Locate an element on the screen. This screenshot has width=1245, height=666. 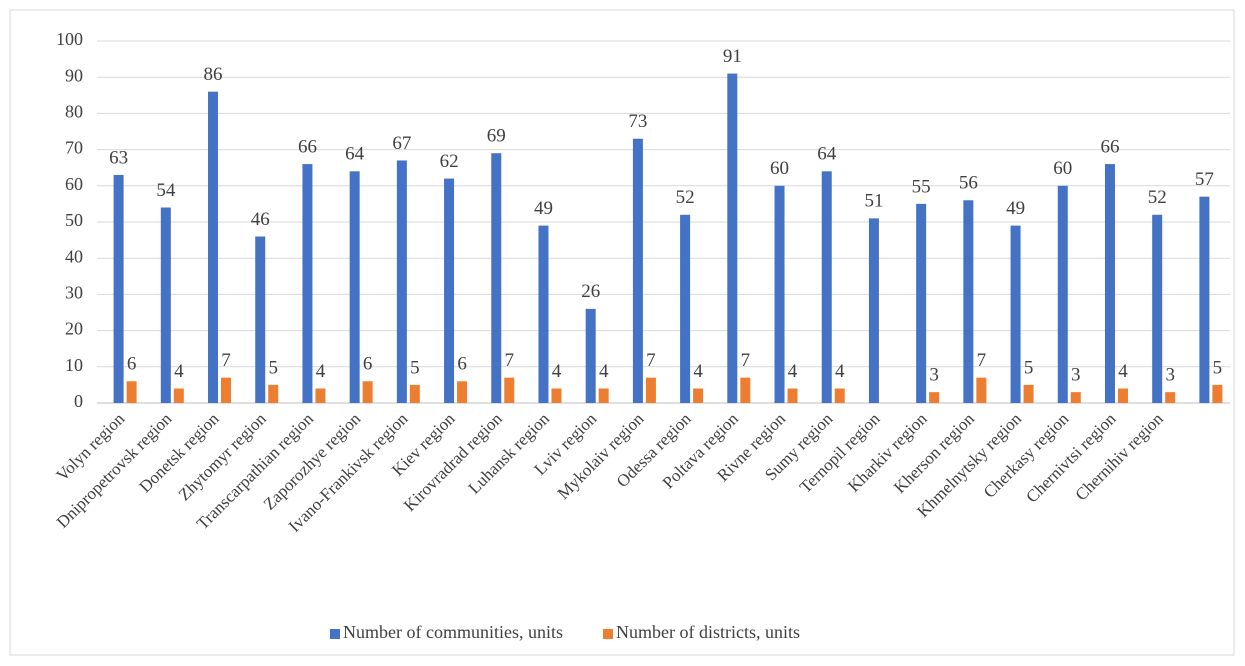
y-tick-label: 40 is located at coordinates (74, 256).